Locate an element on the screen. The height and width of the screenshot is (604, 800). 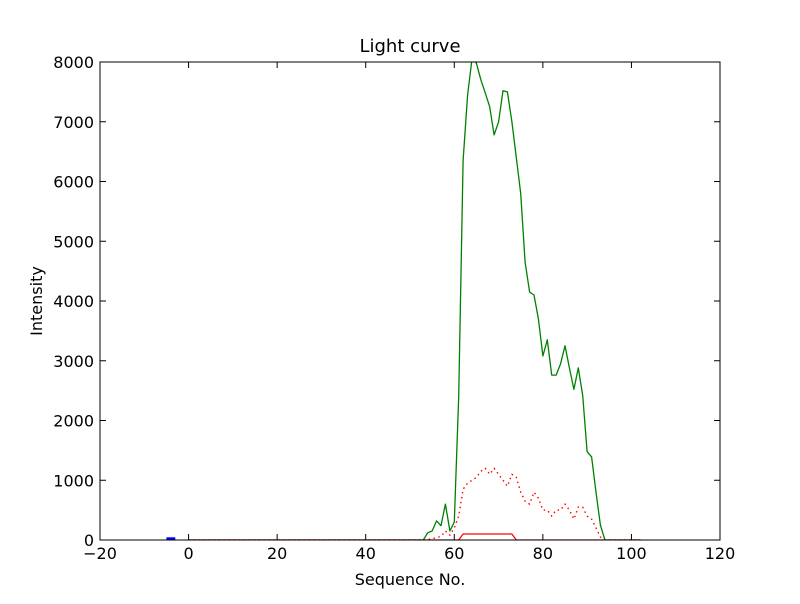
x-tick-label: 120 is located at coordinates (720, 553).